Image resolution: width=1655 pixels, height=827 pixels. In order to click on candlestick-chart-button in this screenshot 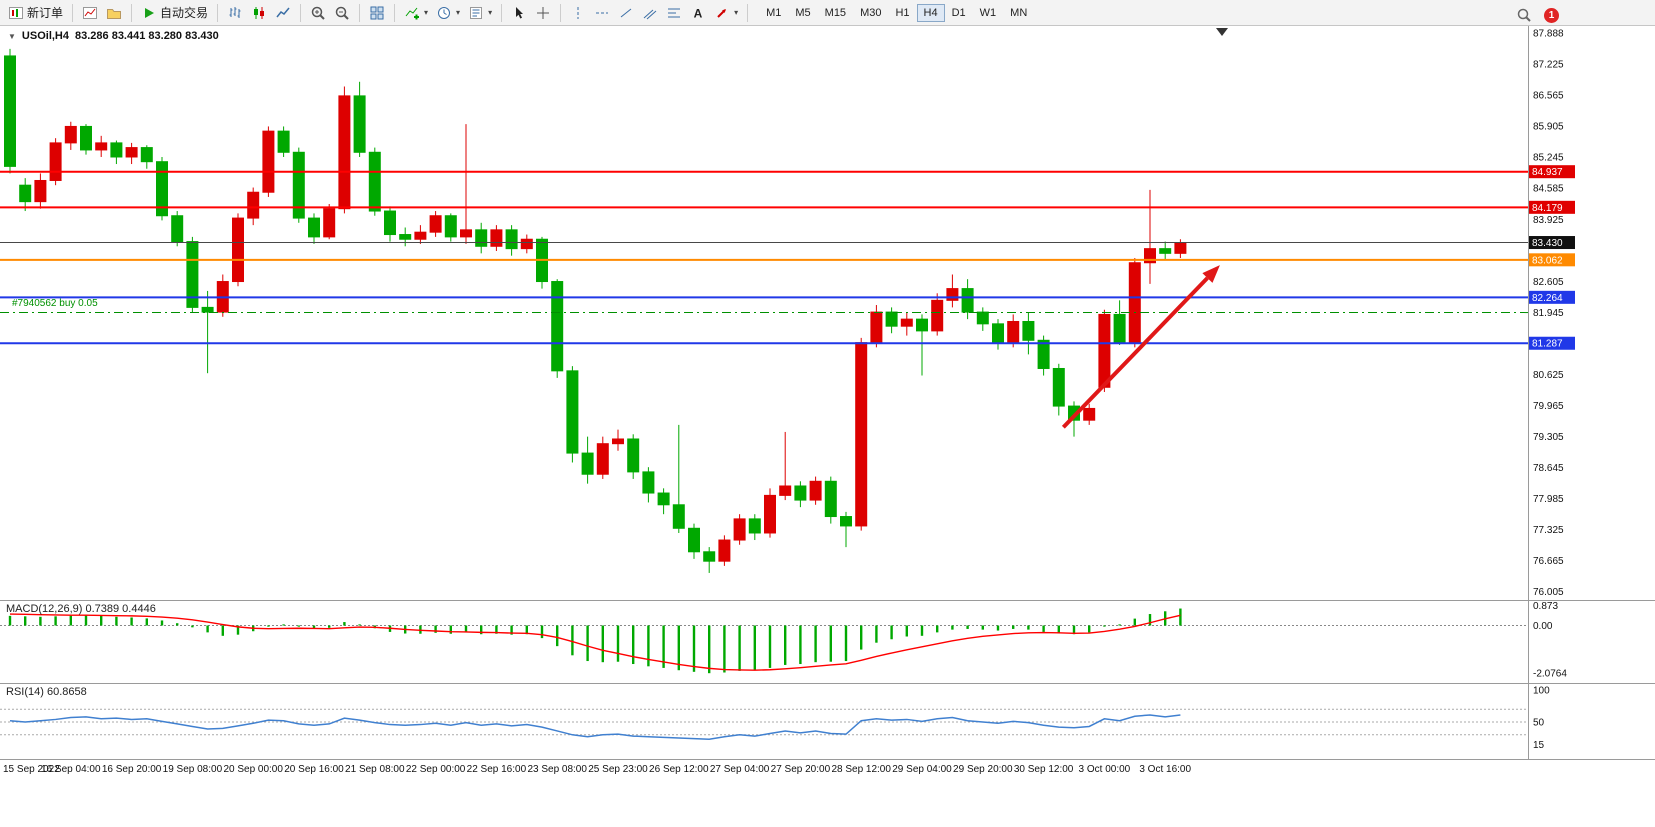, I will do `click(259, 13)`.